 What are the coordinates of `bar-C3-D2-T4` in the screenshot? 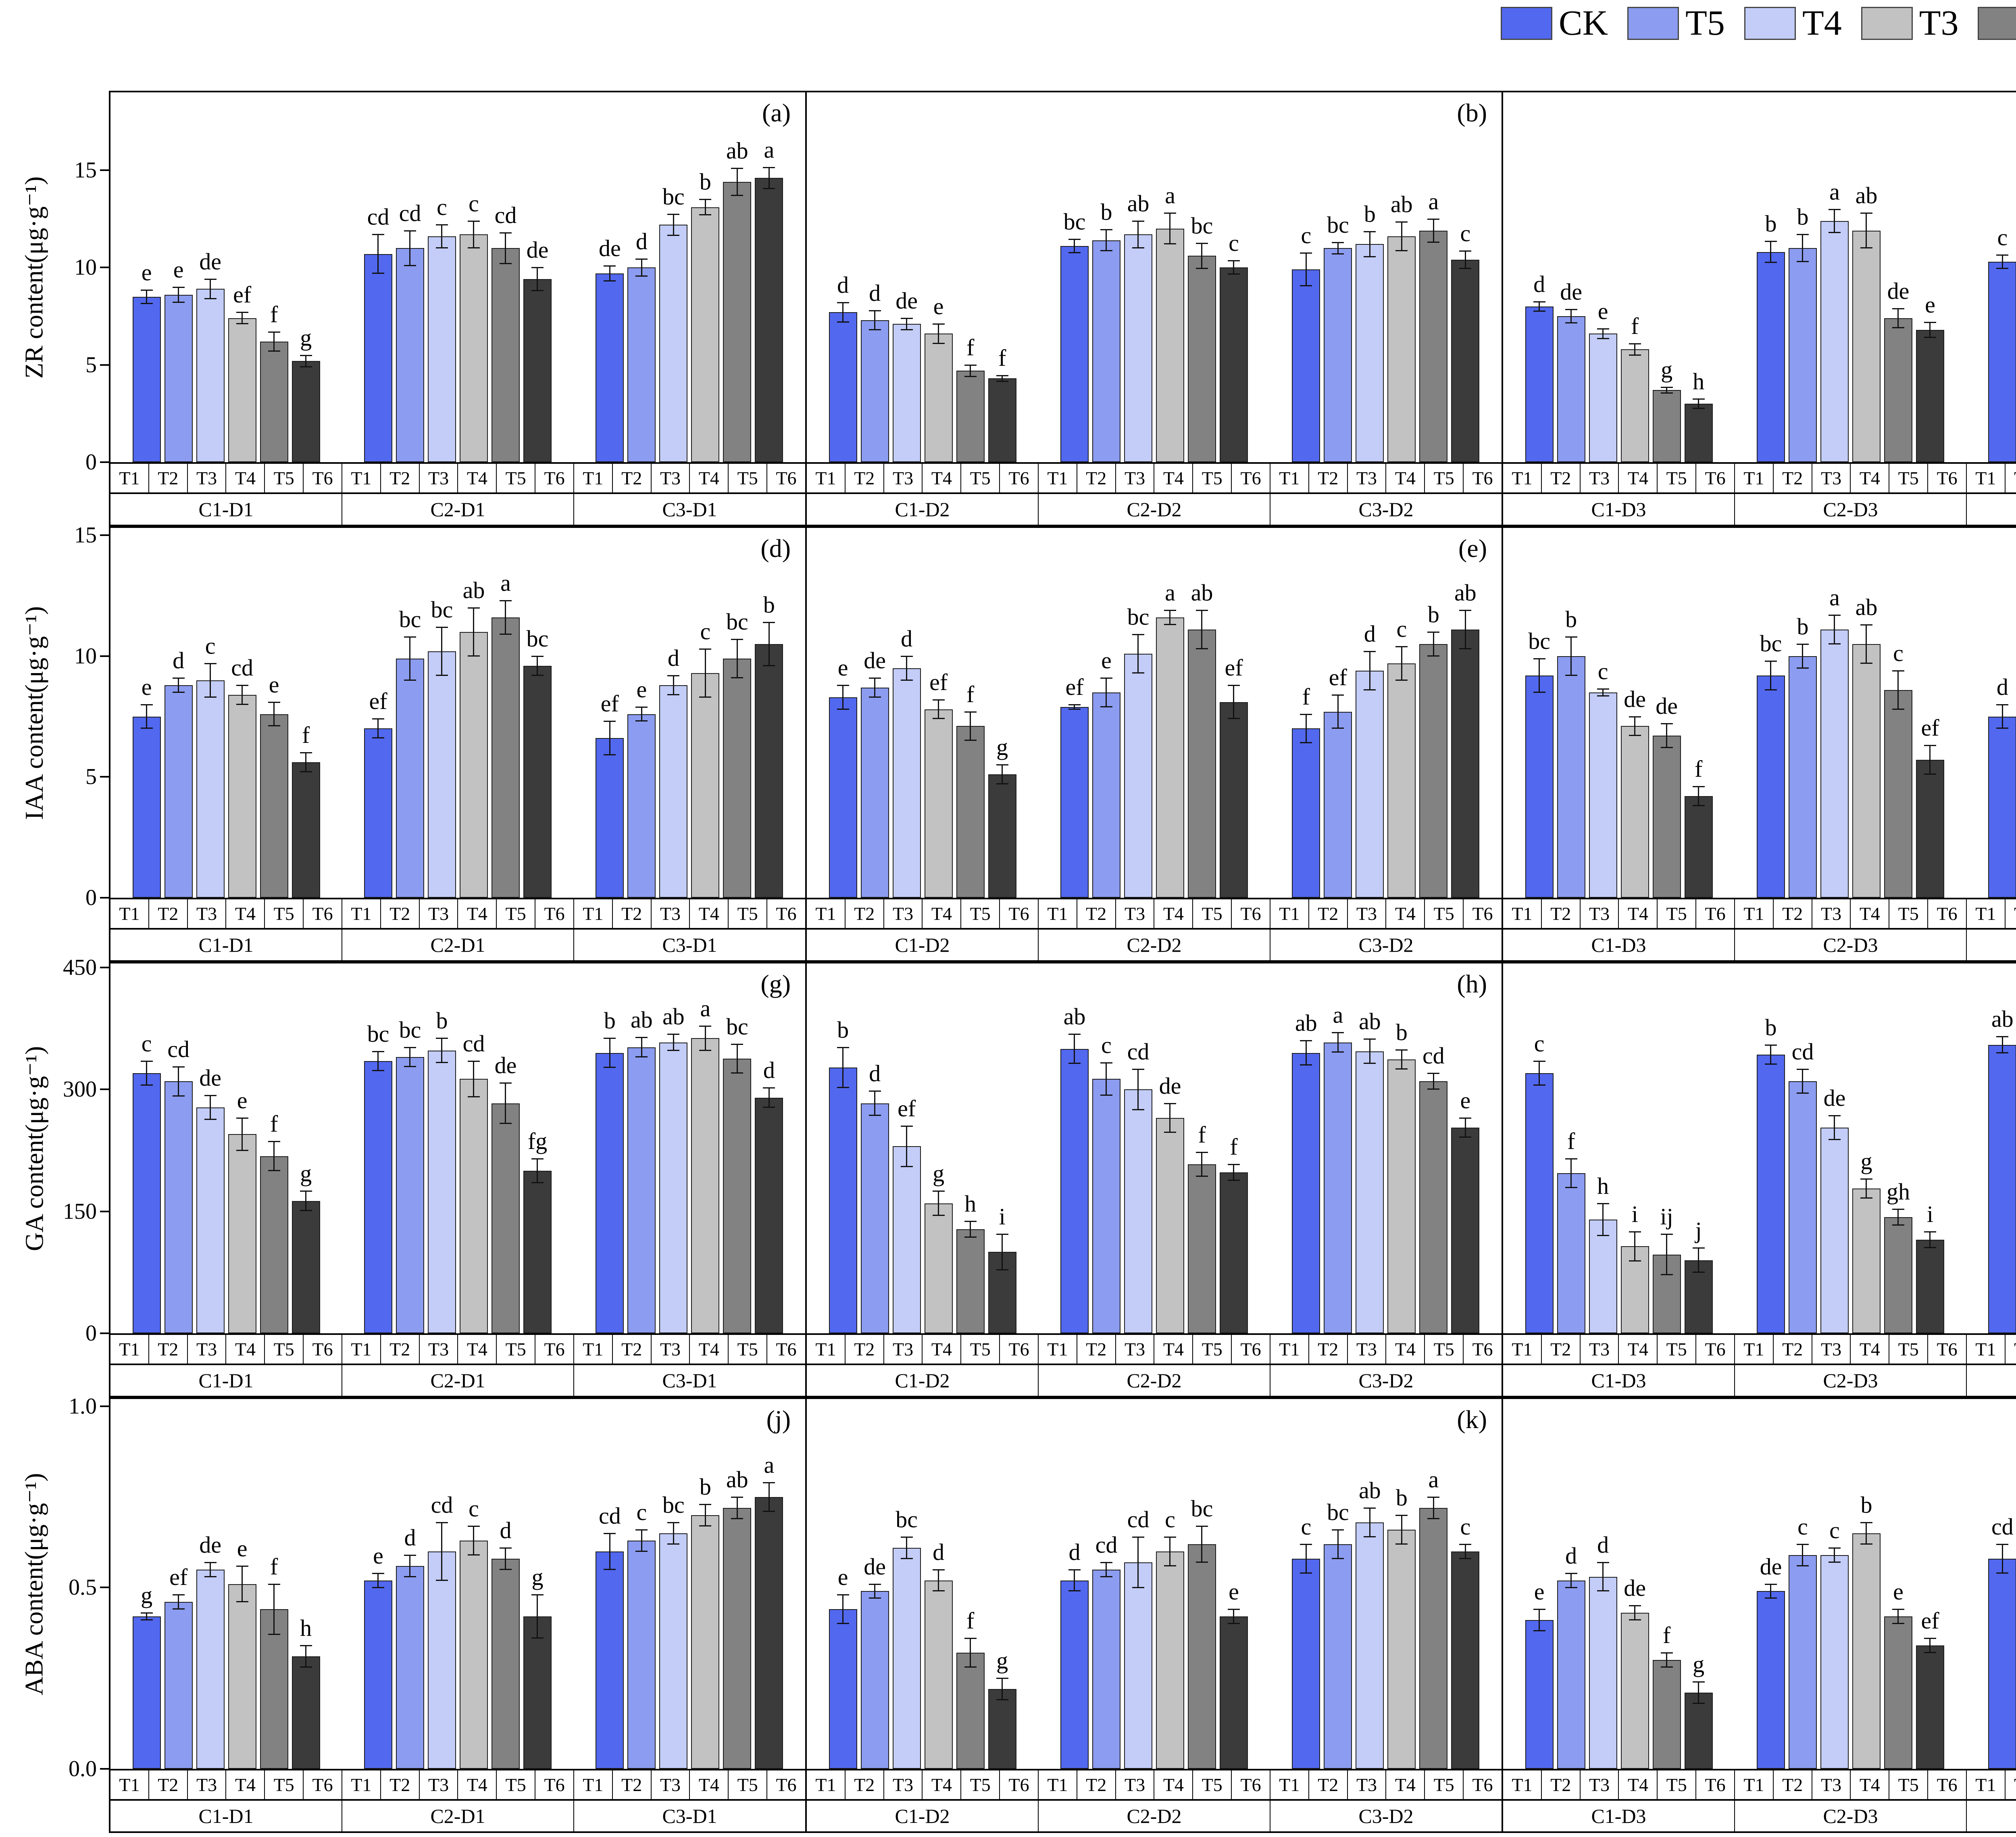 It's located at (1401, 1649).